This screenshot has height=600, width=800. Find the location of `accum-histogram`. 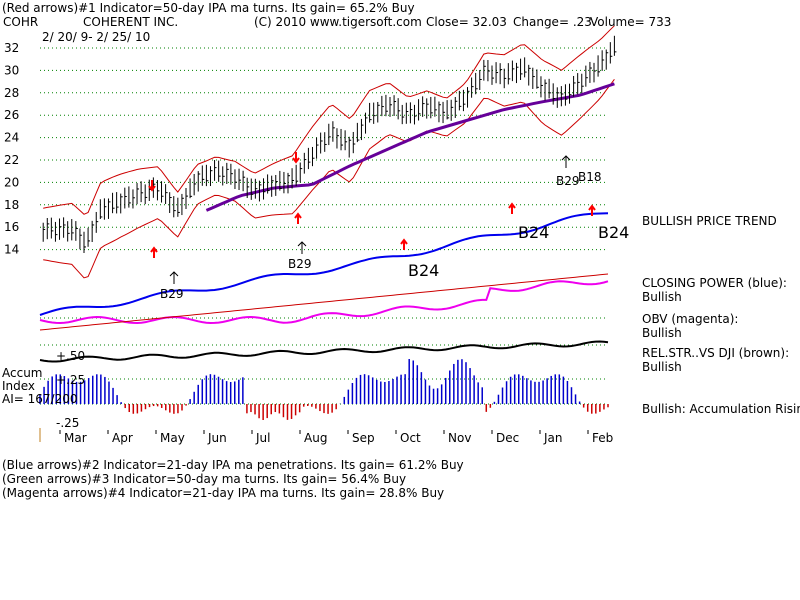

accum-histogram is located at coordinates (324, 389).